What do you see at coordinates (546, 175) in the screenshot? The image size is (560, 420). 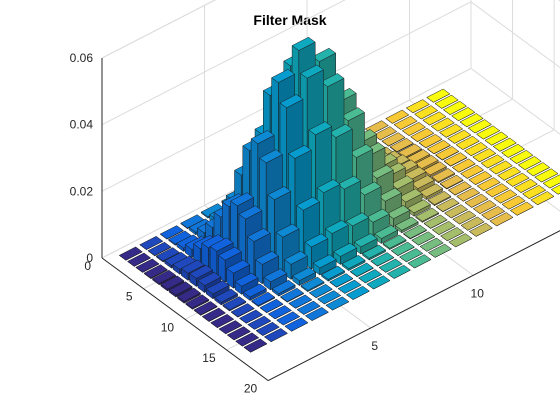 I see `bar-r14-c16` at bounding box center [546, 175].